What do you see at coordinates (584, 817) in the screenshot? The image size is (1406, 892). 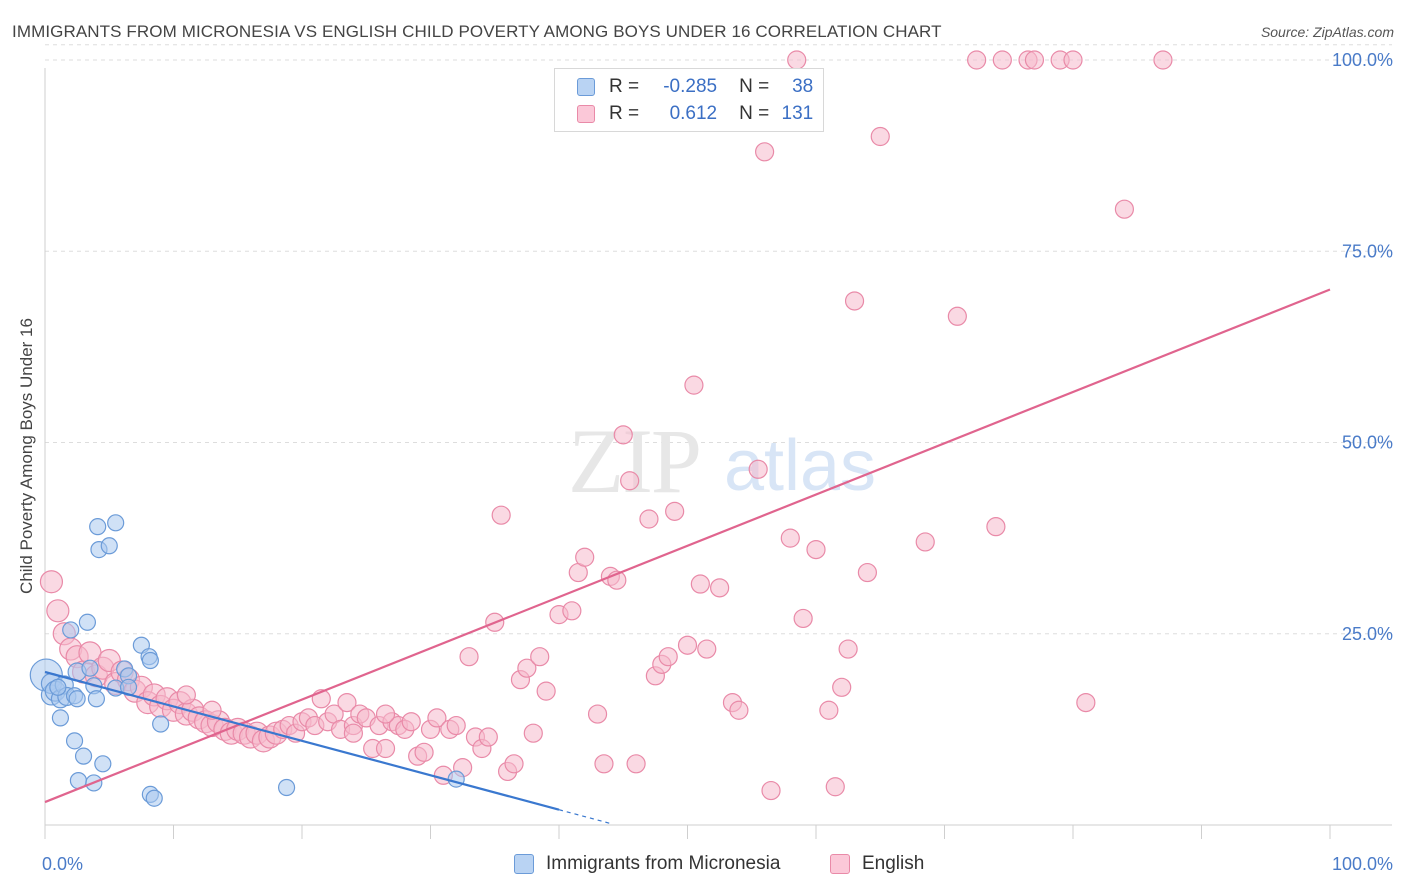 I see `trend-line-micronesia-extension` at bounding box center [584, 817].